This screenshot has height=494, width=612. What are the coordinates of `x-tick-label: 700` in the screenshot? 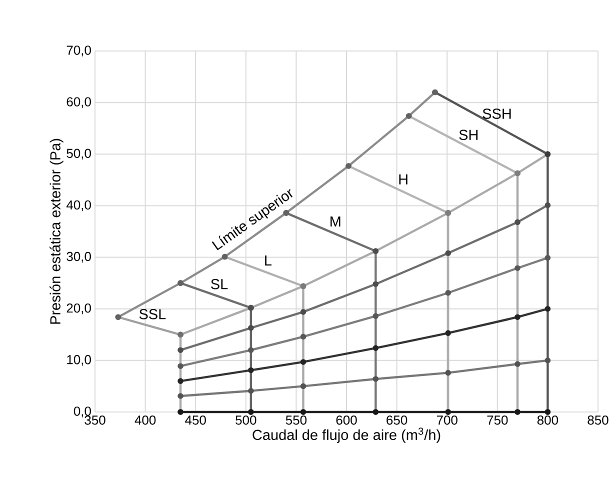 It's located at (447, 420).